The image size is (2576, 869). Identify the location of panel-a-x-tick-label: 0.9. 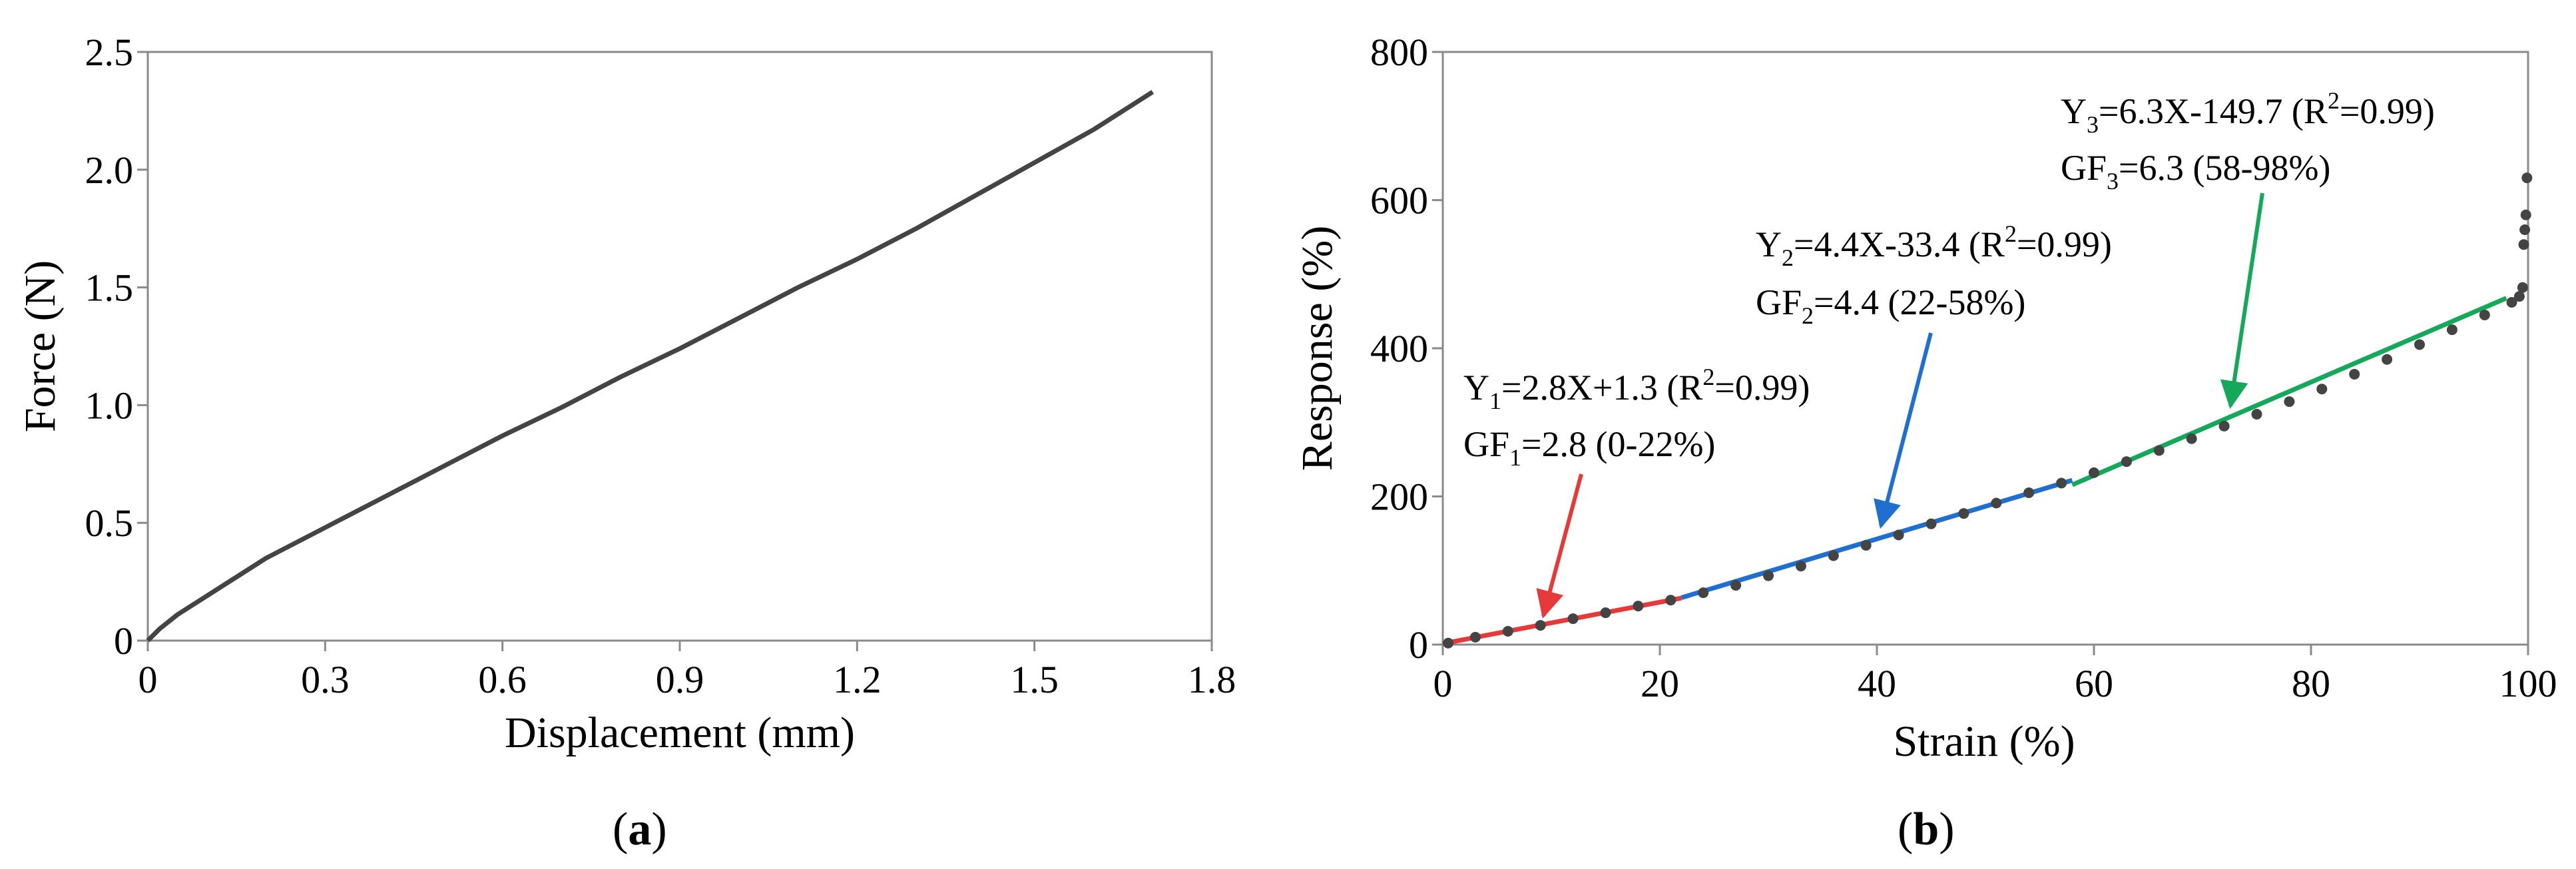
(680, 679).